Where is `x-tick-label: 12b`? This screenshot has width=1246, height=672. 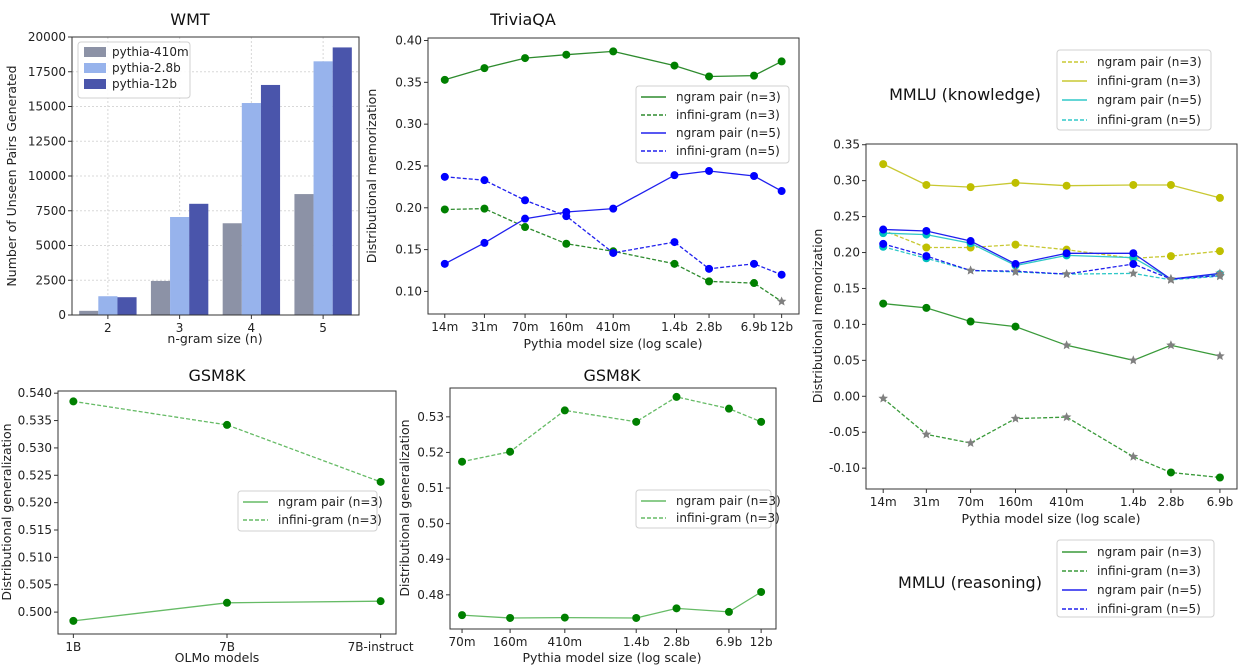 x-tick-label: 12b is located at coordinates (781, 327).